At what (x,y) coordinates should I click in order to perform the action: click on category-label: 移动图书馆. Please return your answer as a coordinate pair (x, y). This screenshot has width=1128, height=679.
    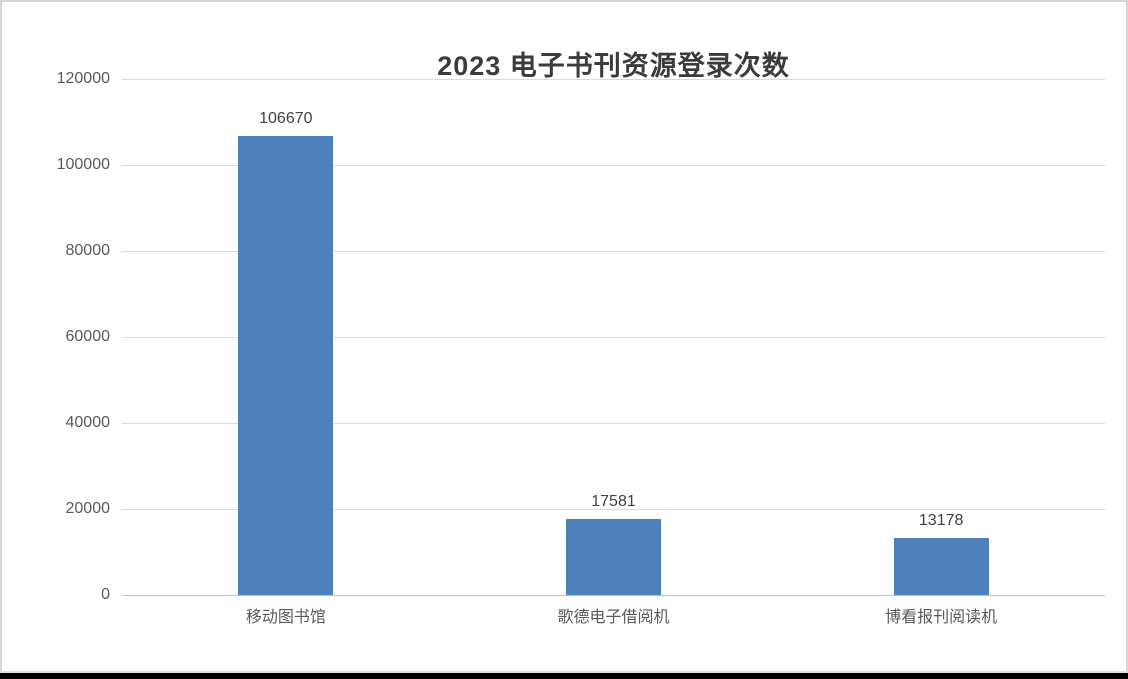
    Looking at the image, I should click on (285, 617).